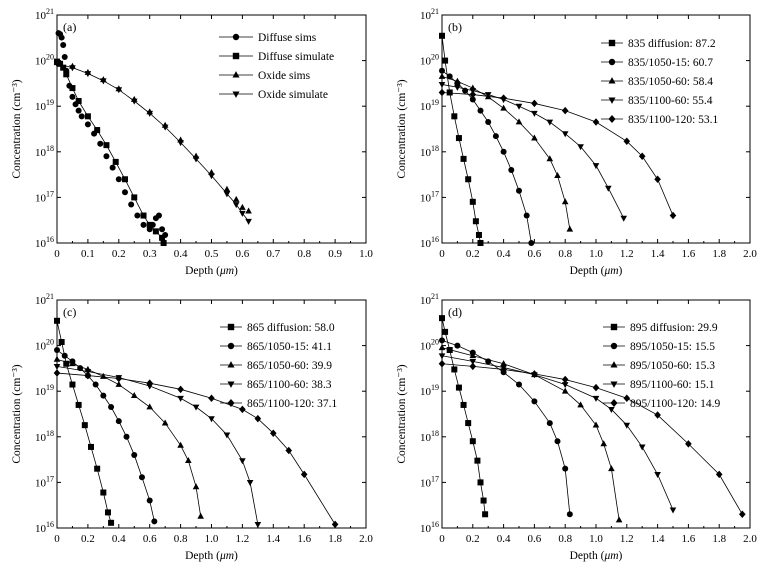 The height and width of the screenshot is (580, 768). Describe the element at coordinates (292, 404) in the screenshot. I see `legend-label: 865/1100-120: 37.1` at that location.